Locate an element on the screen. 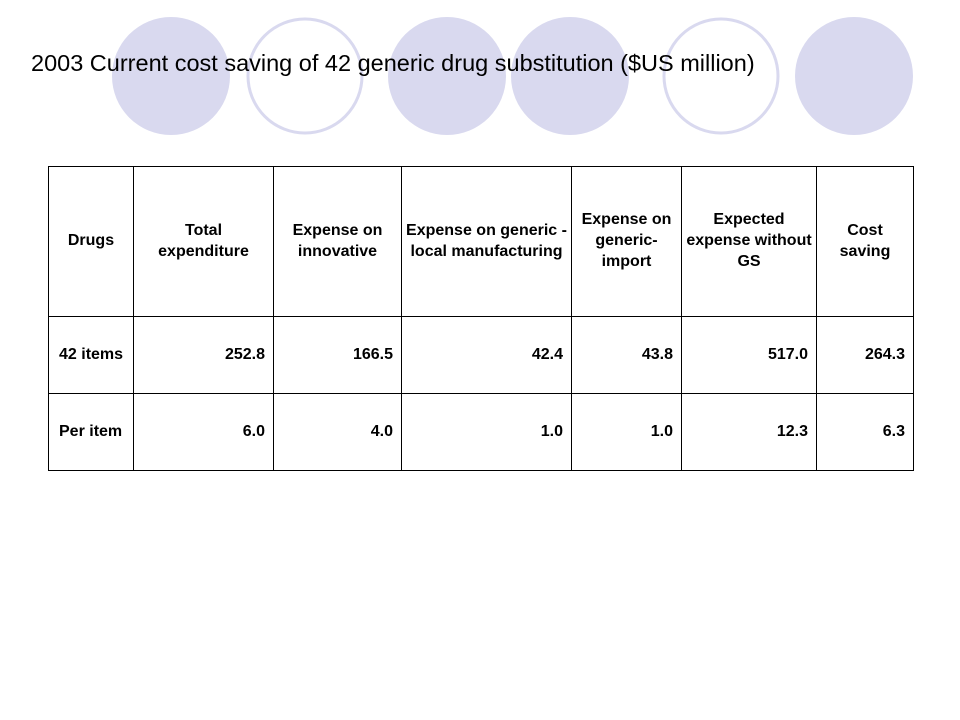  cell-expense-generic-local: 42.4 is located at coordinates (486, 355).